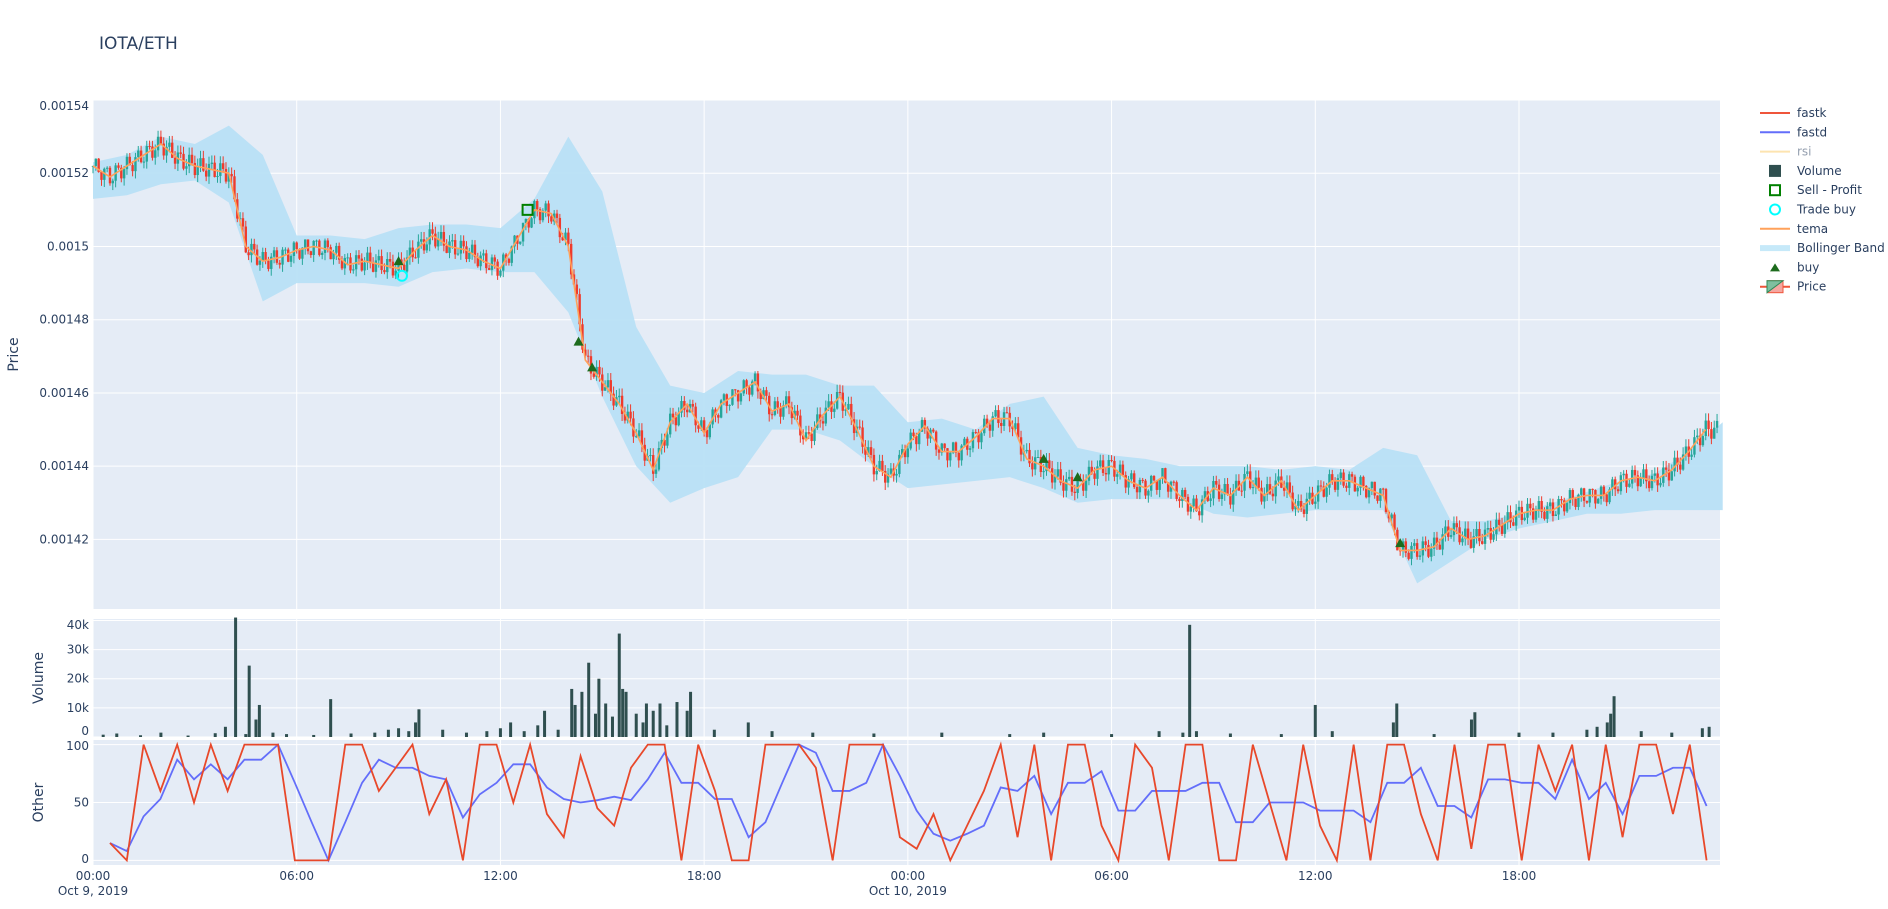  Describe the element at coordinates (1793, 287) in the screenshot. I see `legend-item-price: Price` at that location.